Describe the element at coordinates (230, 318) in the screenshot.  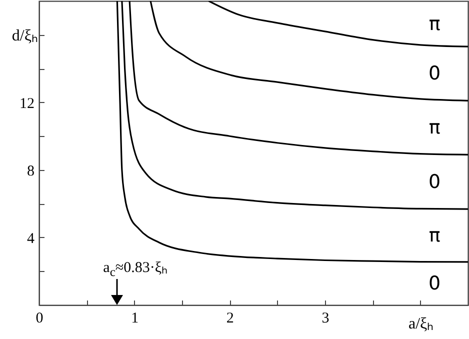
I see `x-tick-label: 2` at that location.